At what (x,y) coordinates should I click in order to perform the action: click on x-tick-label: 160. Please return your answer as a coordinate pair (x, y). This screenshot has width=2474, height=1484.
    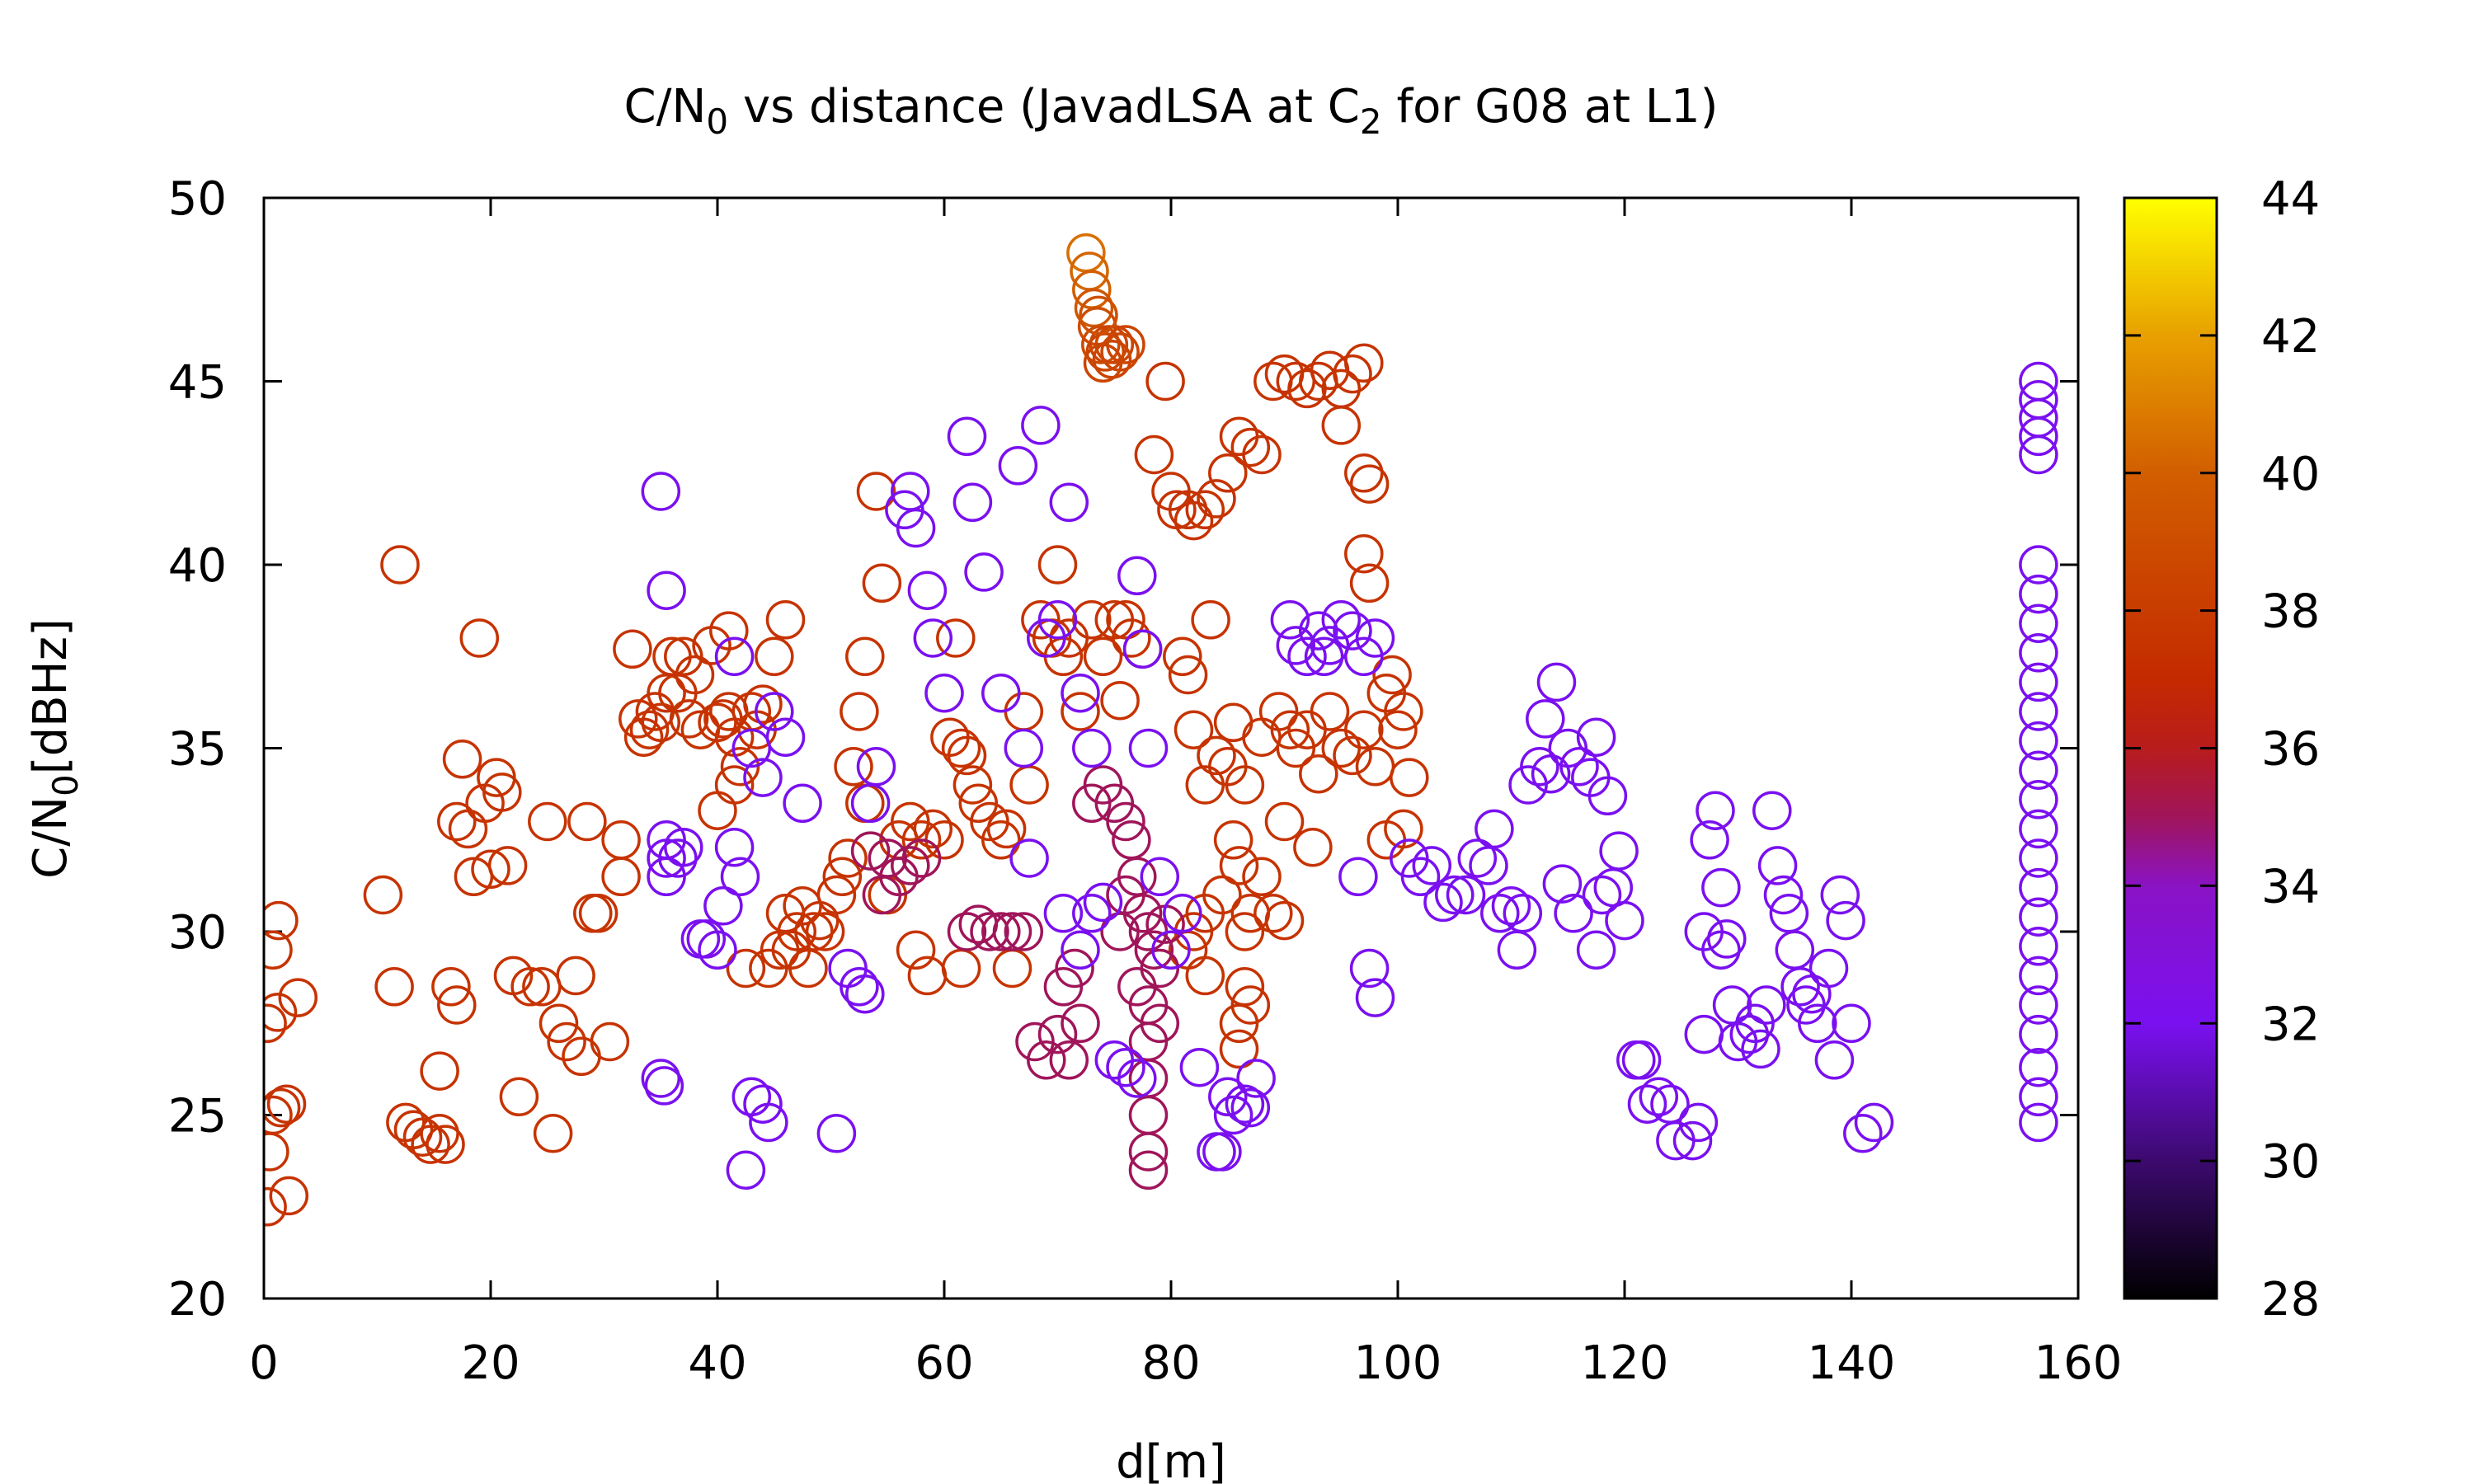
    Looking at the image, I should click on (2078, 1363).